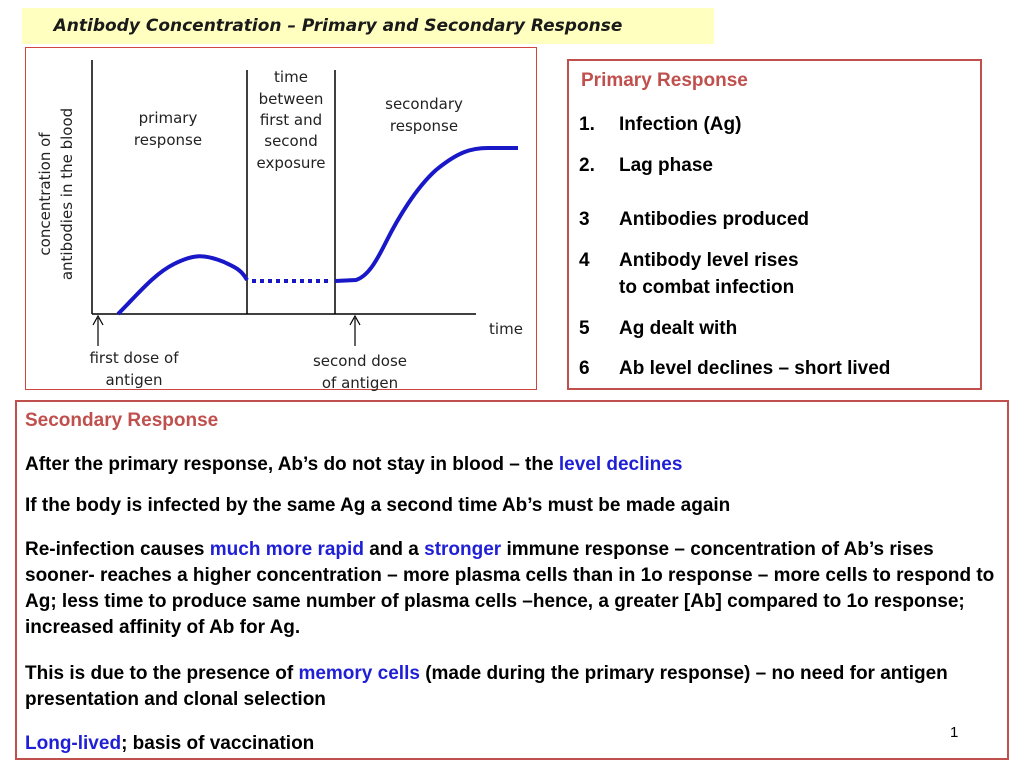 Image resolution: width=1024 pixels, height=768 pixels. I want to click on second-dose-arrowhead, so click(355, 320).